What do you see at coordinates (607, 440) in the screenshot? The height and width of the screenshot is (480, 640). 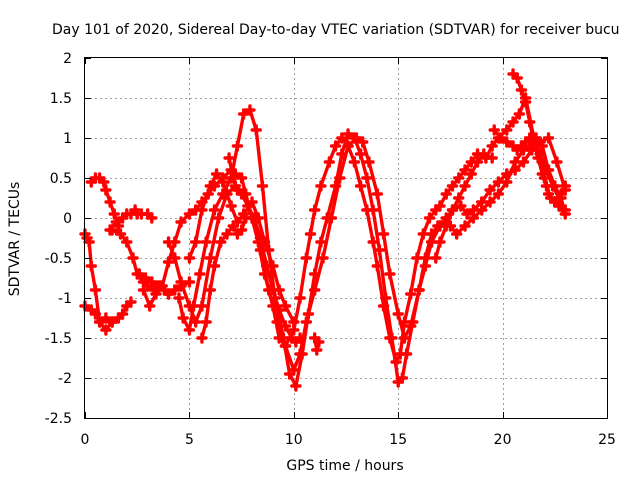 I see `x-tick-label: 25` at bounding box center [607, 440].